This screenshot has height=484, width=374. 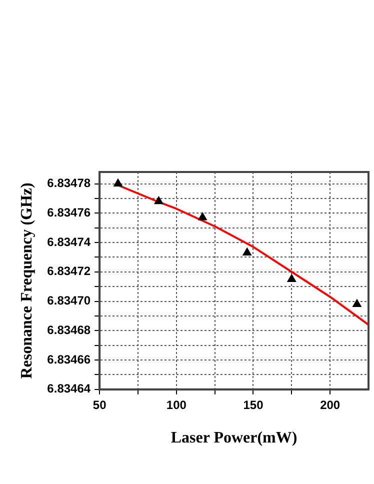 What do you see at coordinates (69, 183) in the screenshot?
I see `y-tick-label: 6.83478` at bounding box center [69, 183].